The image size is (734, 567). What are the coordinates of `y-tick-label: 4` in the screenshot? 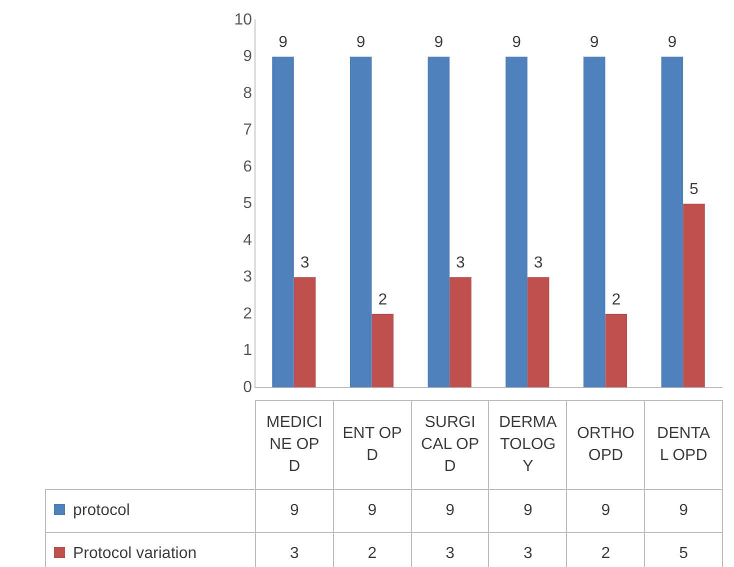 It's located at (247, 240).